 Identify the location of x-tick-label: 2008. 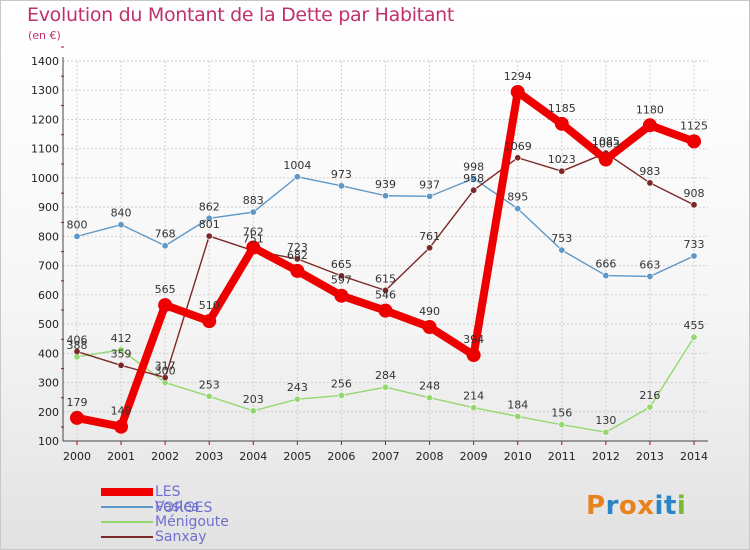
(430, 456).